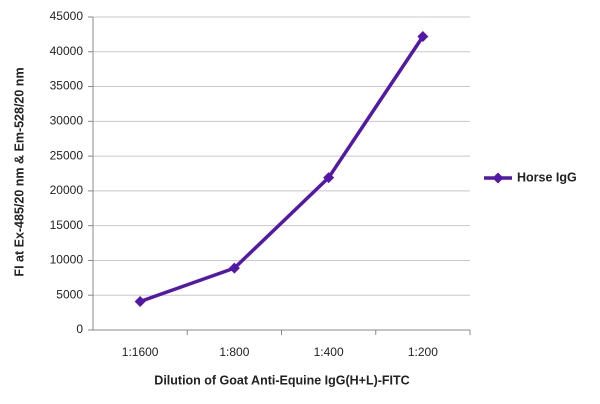 The width and height of the screenshot is (600, 404). What do you see at coordinates (67, 190) in the screenshot?
I see `y-tick-label: 20000` at bounding box center [67, 190].